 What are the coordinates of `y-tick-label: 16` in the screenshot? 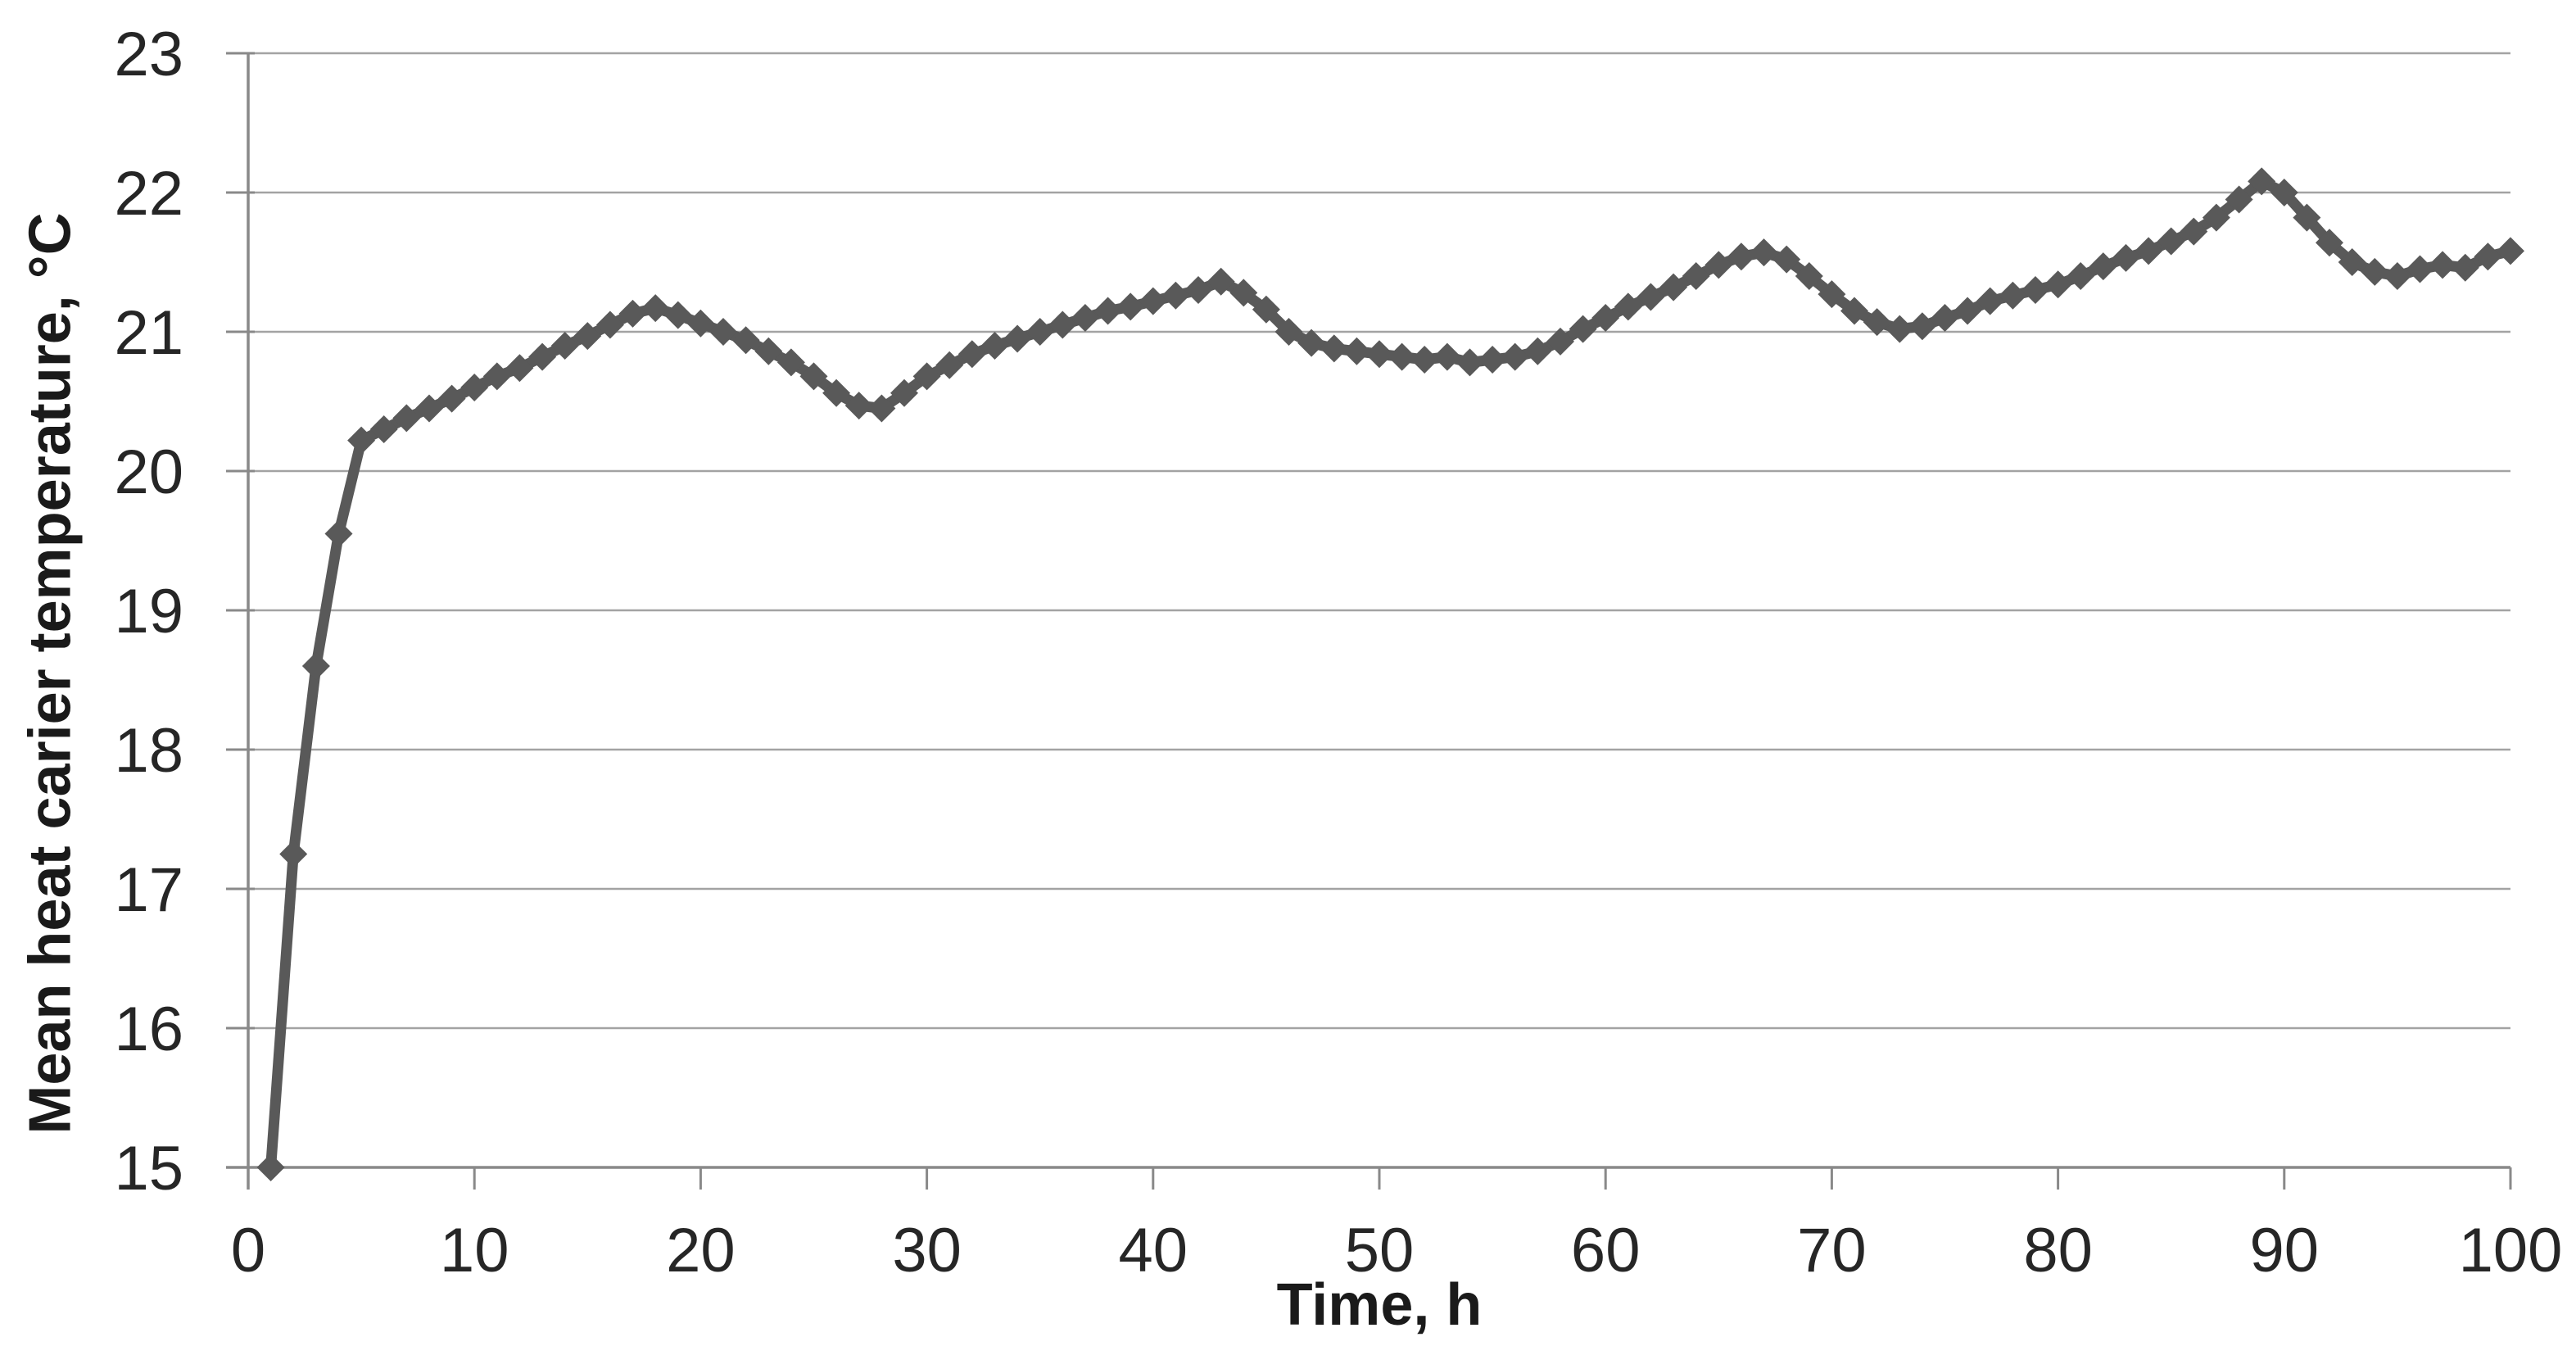 It's located at (148, 1029).